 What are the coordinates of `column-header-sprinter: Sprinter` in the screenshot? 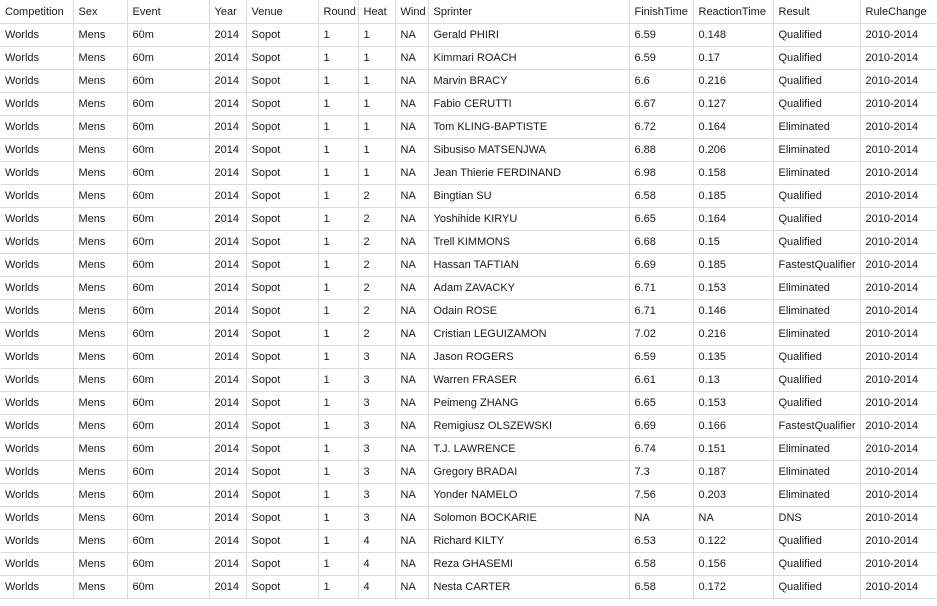 It's located at (529, 12).